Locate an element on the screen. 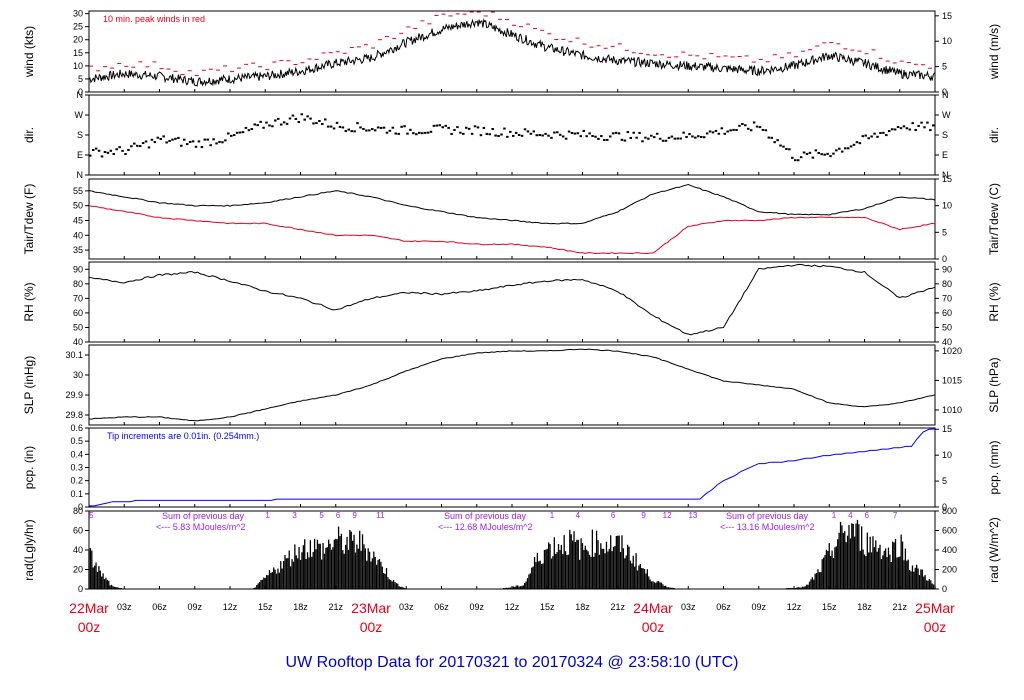  hour-mark: 3 is located at coordinates (294, 515).